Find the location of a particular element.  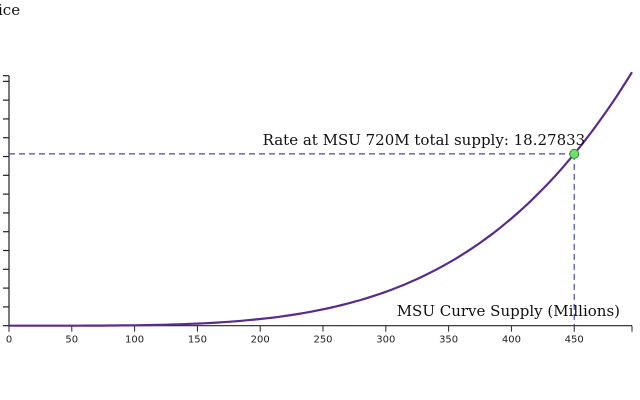

x-tick-label: 0 is located at coordinates (9, 340).